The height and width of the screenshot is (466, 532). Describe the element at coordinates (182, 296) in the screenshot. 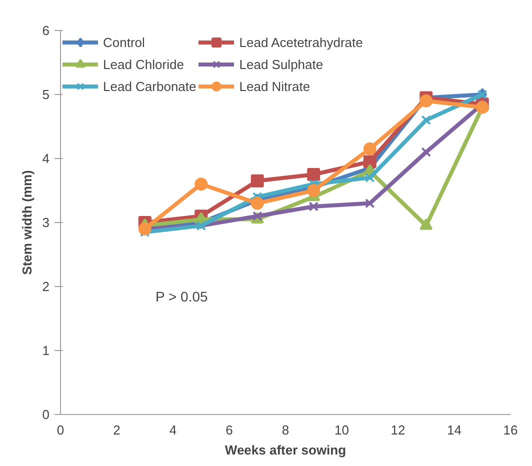

I see `annotation: P > 0.05` at that location.